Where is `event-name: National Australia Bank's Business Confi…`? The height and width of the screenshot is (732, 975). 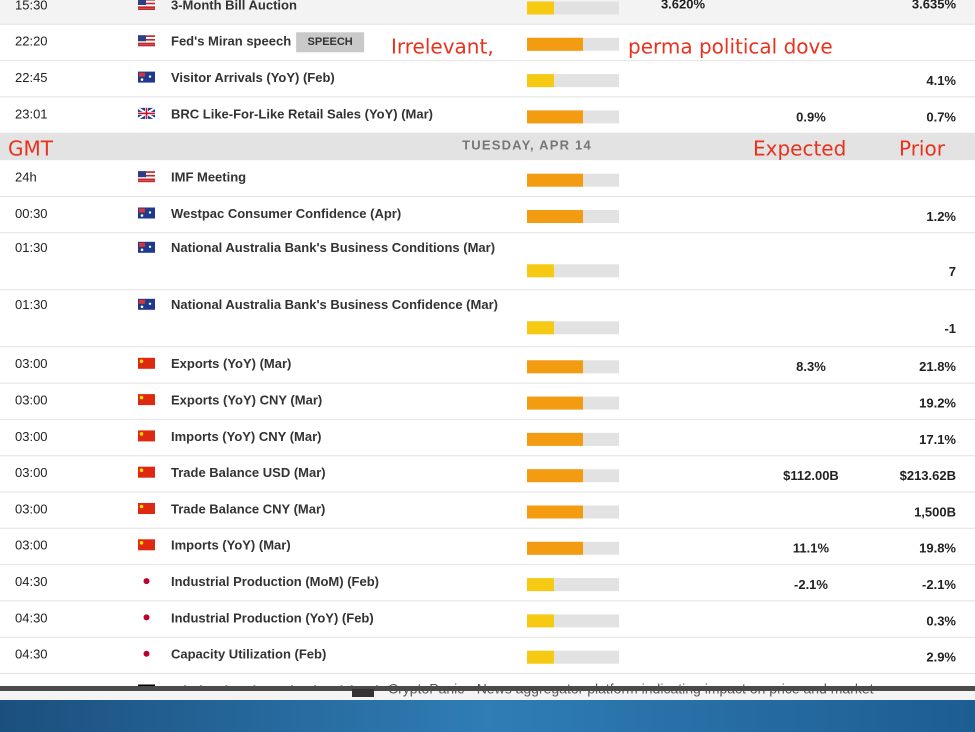 event-name: National Australia Bank's Business Confi… is located at coordinates (334, 304).